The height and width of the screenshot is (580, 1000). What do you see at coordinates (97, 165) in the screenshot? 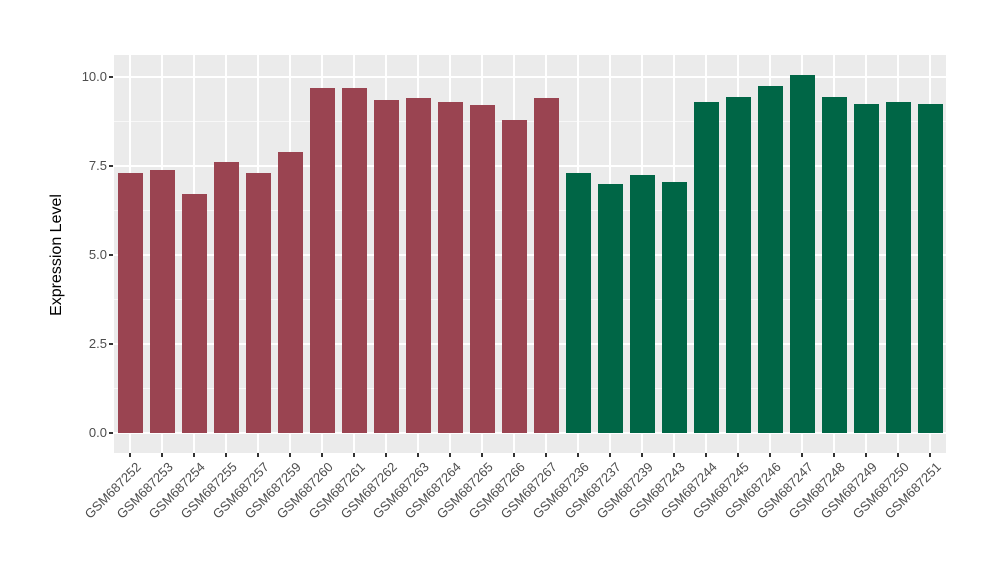
I see `y-axis-tick-label: 7.5` at bounding box center [97, 165].